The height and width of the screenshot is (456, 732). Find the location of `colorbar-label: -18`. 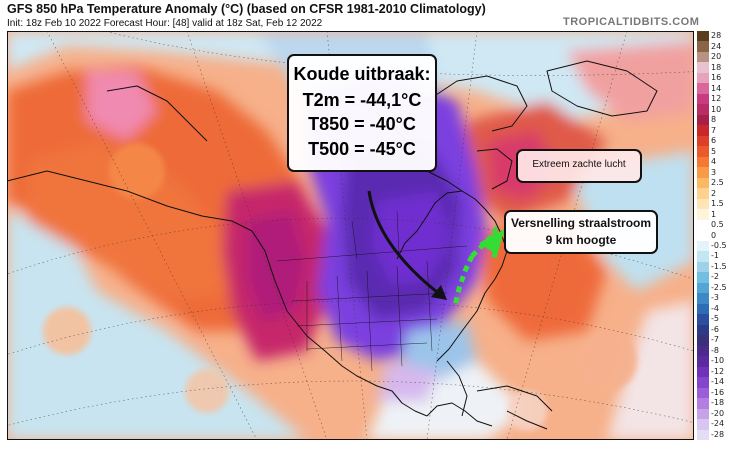

colorbar-label: -18 is located at coordinates (718, 403).